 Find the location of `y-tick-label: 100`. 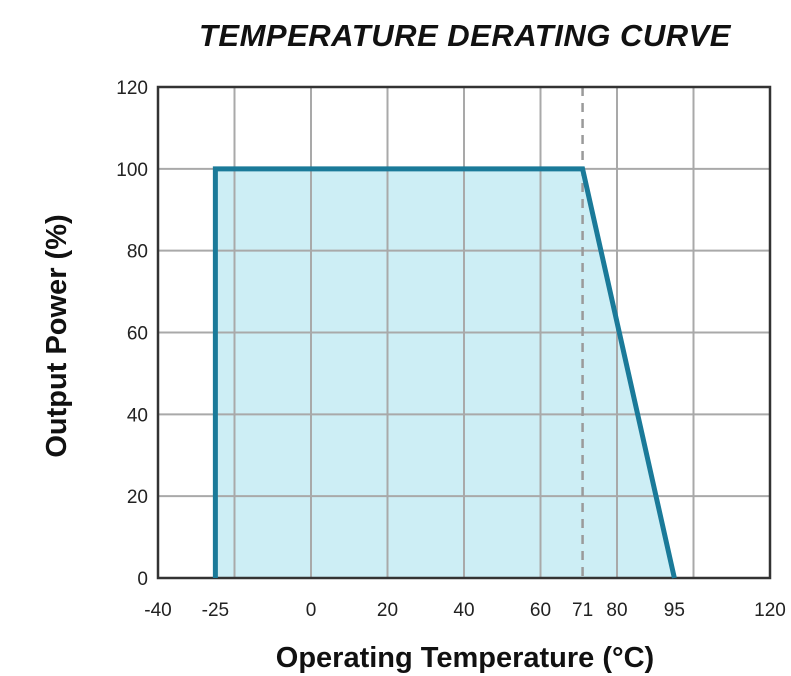

y-tick-label: 100 is located at coordinates (132, 170).